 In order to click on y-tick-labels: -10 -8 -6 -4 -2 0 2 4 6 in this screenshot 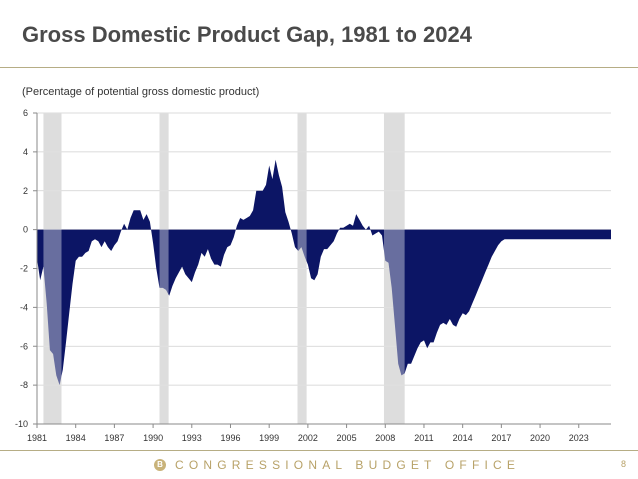, I will do `click(21, 268)`.